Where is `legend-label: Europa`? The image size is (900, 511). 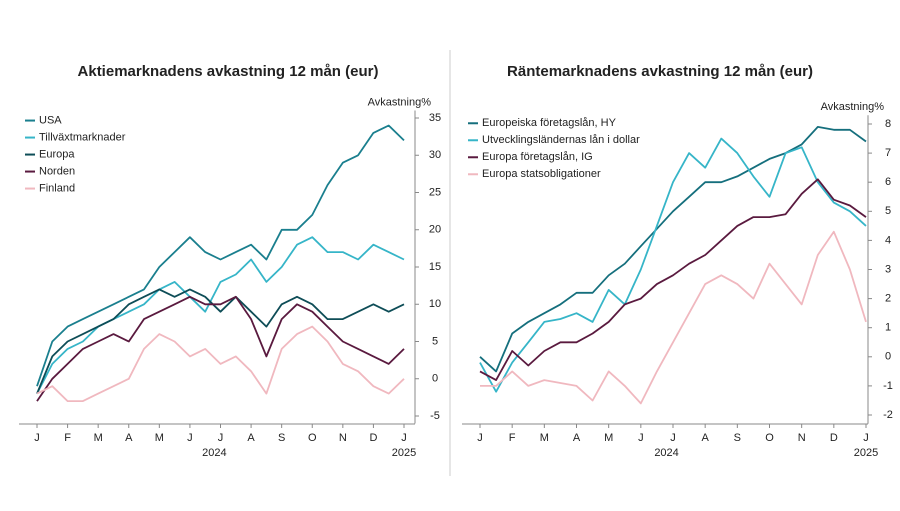
legend-label: Europa is located at coordinates (57, 154).